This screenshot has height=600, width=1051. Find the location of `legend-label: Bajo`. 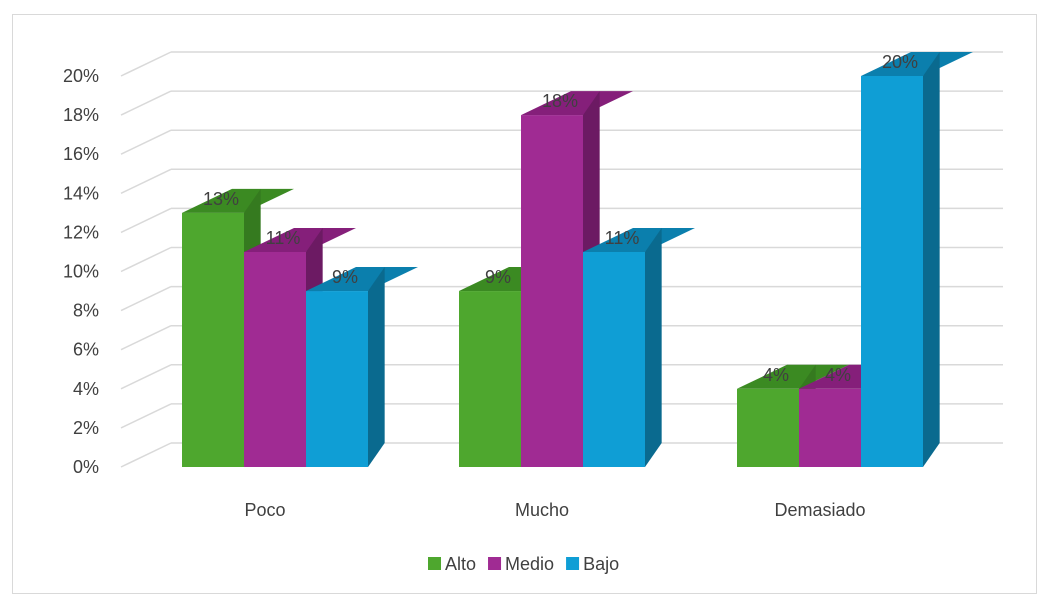

legend-label: Bajo is located at coordinates (601, 564).